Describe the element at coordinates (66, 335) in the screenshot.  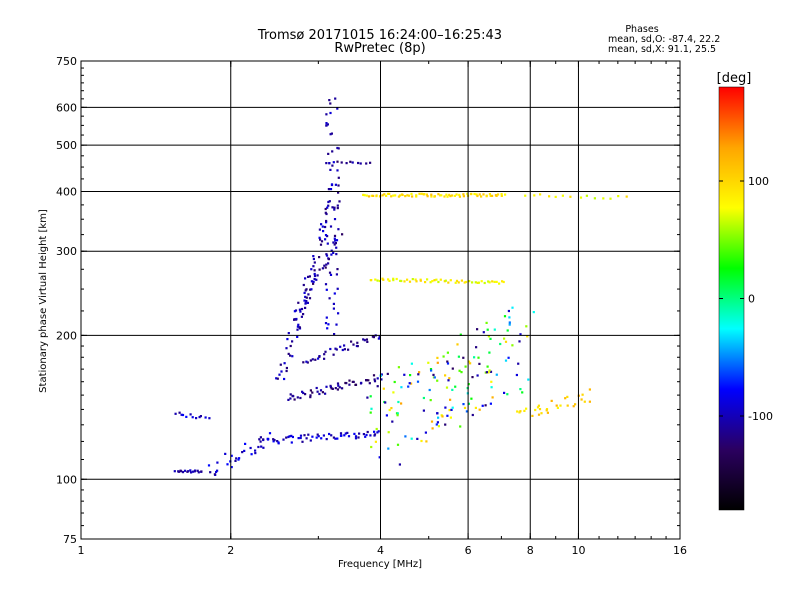
I see `y-tick-label: 200` at that location.